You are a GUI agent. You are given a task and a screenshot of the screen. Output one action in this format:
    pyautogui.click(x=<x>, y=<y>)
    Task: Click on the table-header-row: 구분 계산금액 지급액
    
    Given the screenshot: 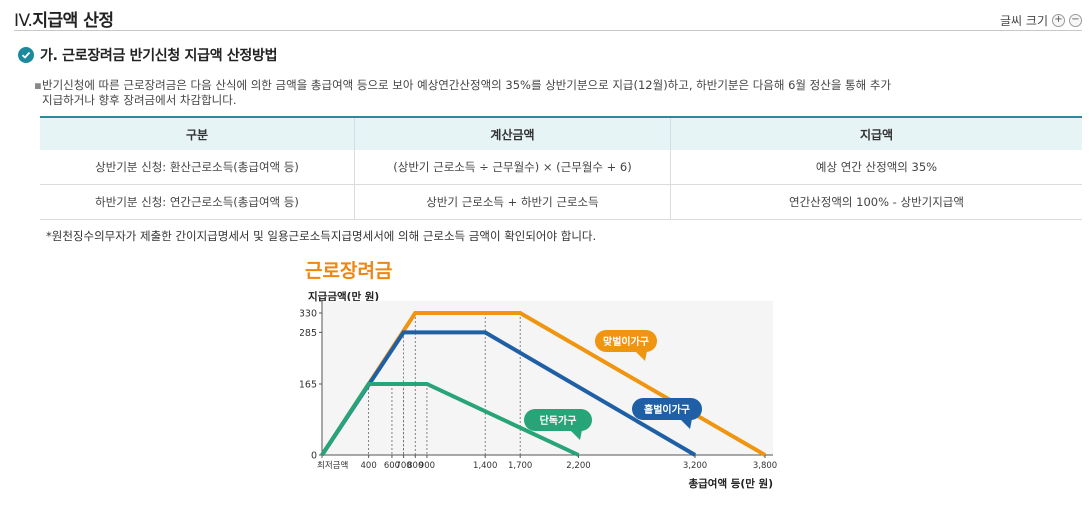 What is the action you would take?
    pyautogui.click(x=561, y=133)
    